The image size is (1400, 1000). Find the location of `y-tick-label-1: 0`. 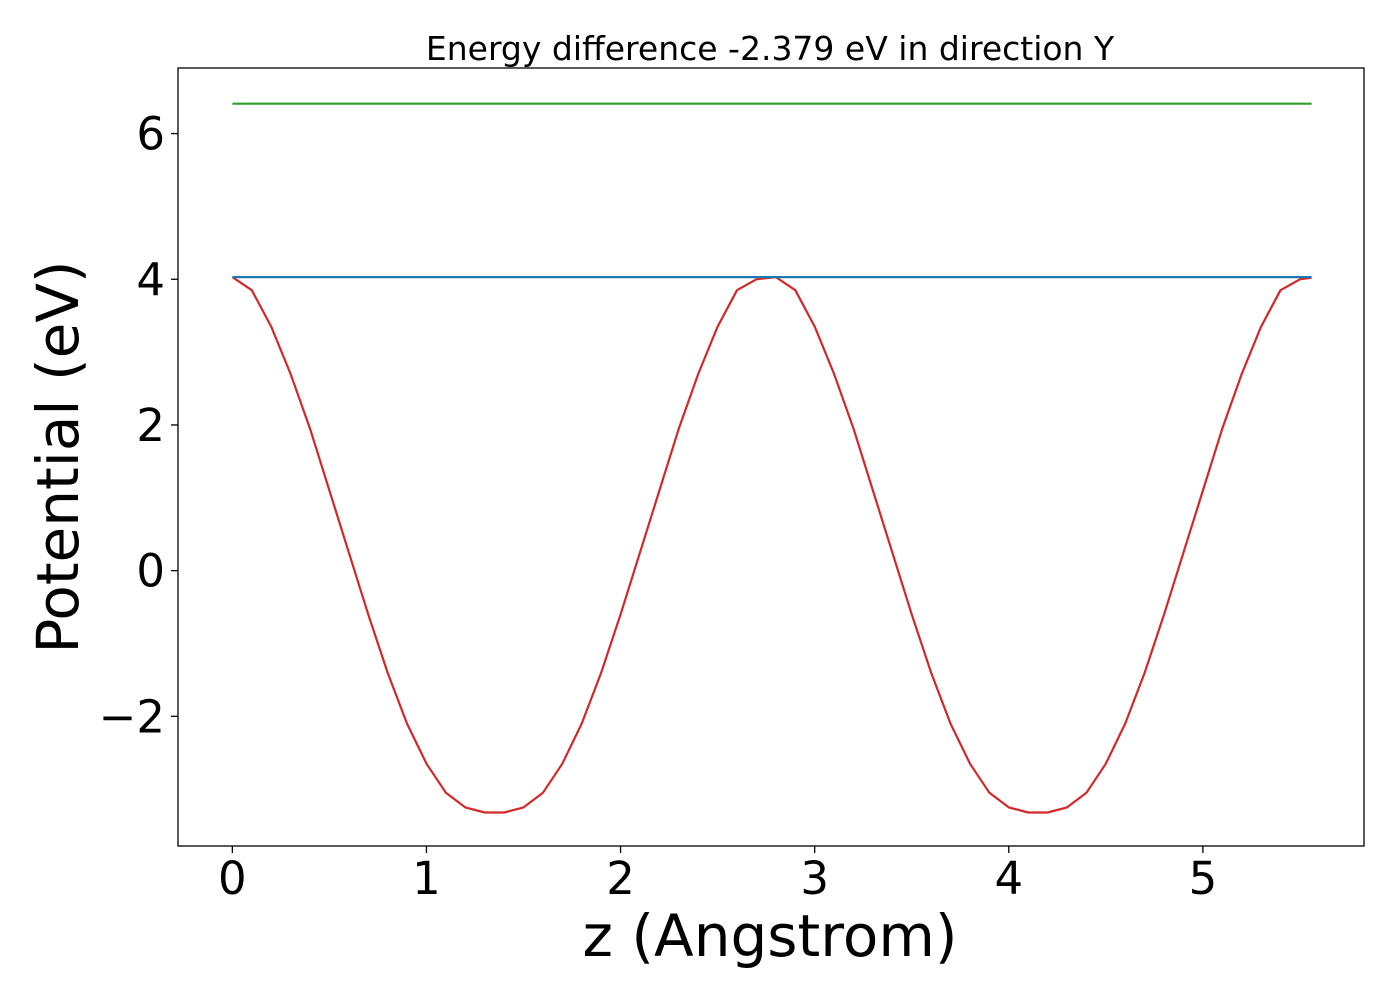

y-tick-label-1: 0 is located at coordinates (150, 571).